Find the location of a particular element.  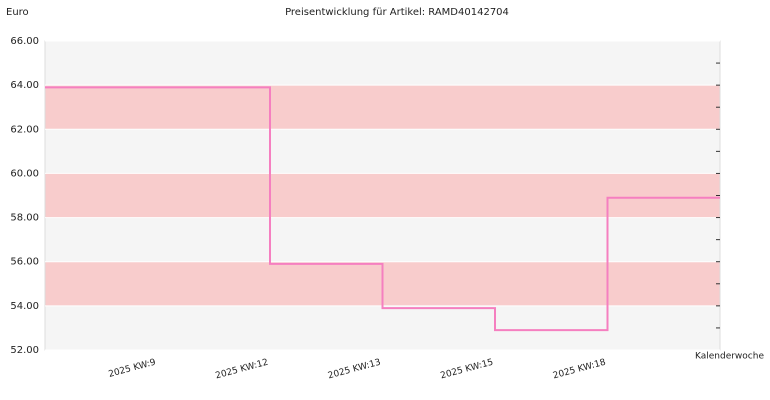

y-tick-label: 60.00 is located at coordinates (24, 173).